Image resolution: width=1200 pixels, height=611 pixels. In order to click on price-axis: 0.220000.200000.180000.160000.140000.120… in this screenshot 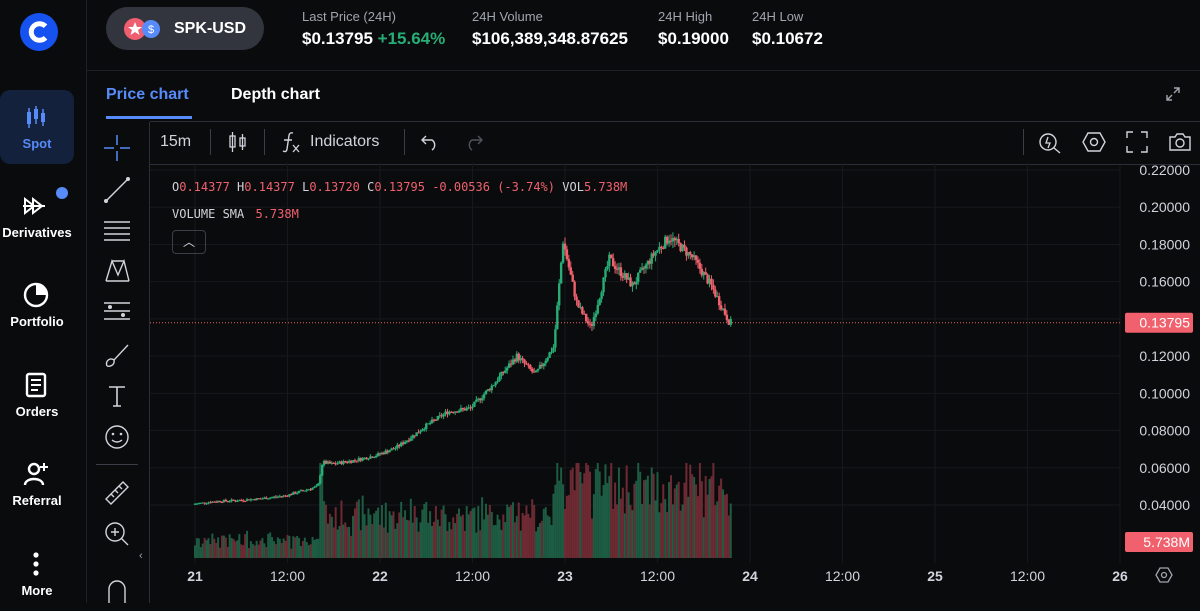, I will do `click(1159, 357)`.